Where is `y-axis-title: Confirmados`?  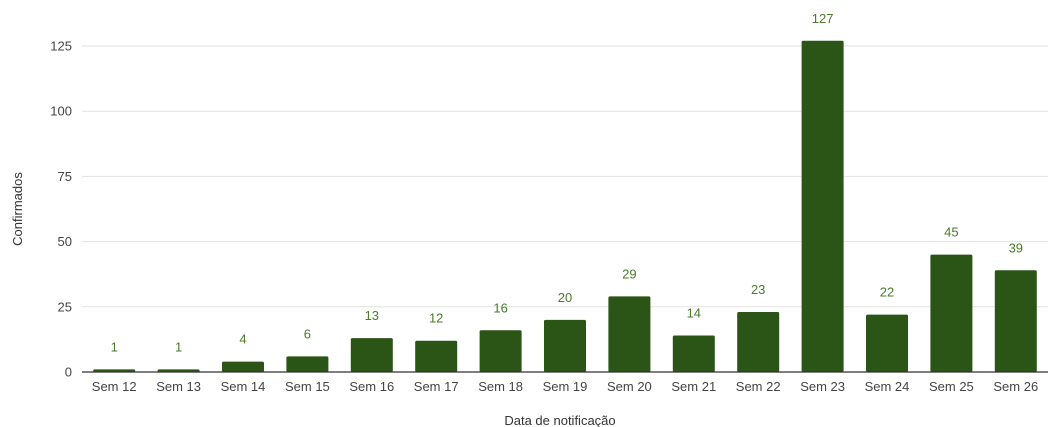 y-axis-title: Confirmados is located at coordinates (17, 209).